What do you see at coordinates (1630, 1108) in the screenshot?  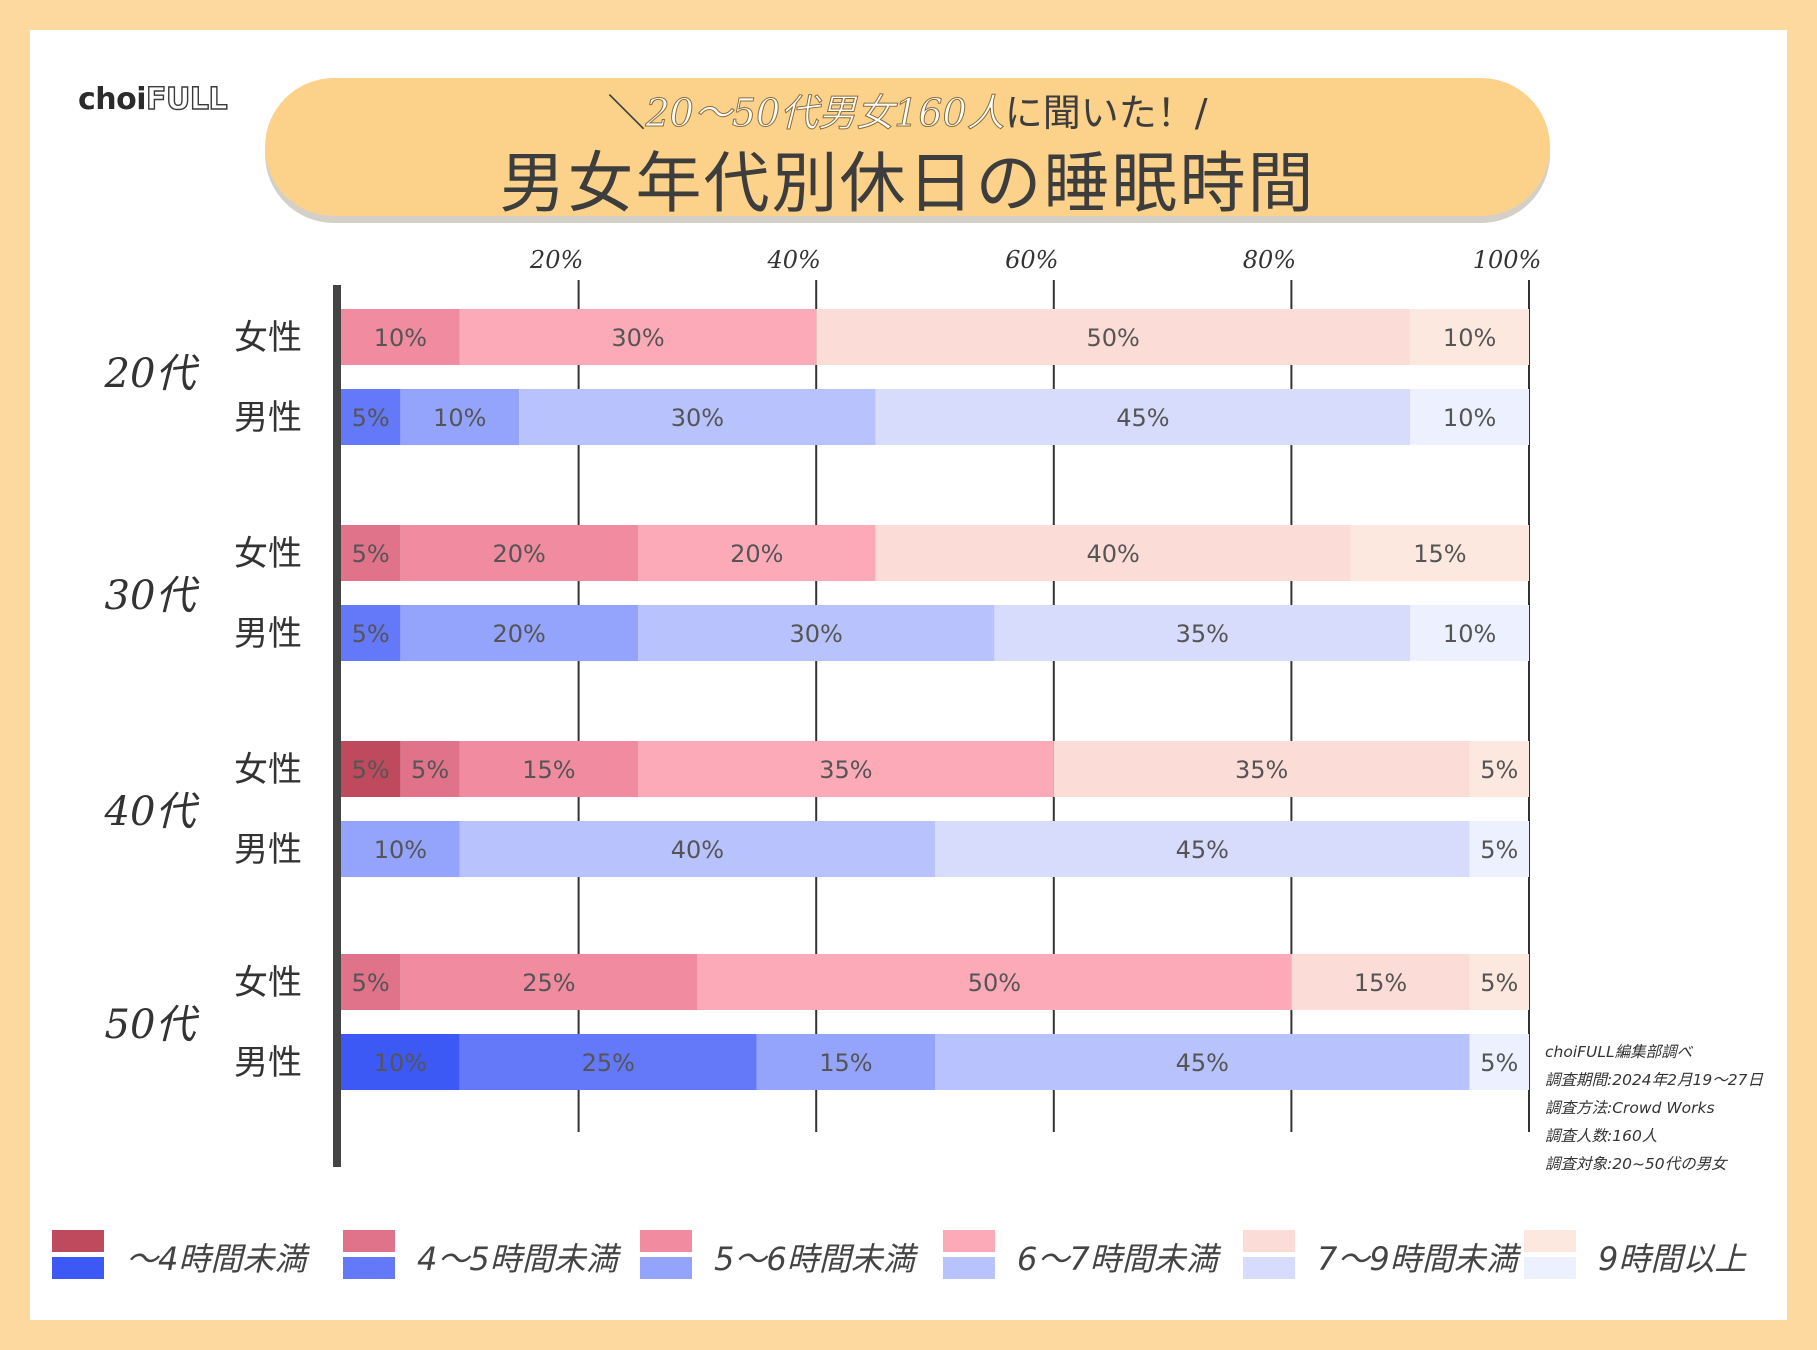 I see `survey-method: 調査方法:Crowd Works` at bounding box center [1630, 1108].